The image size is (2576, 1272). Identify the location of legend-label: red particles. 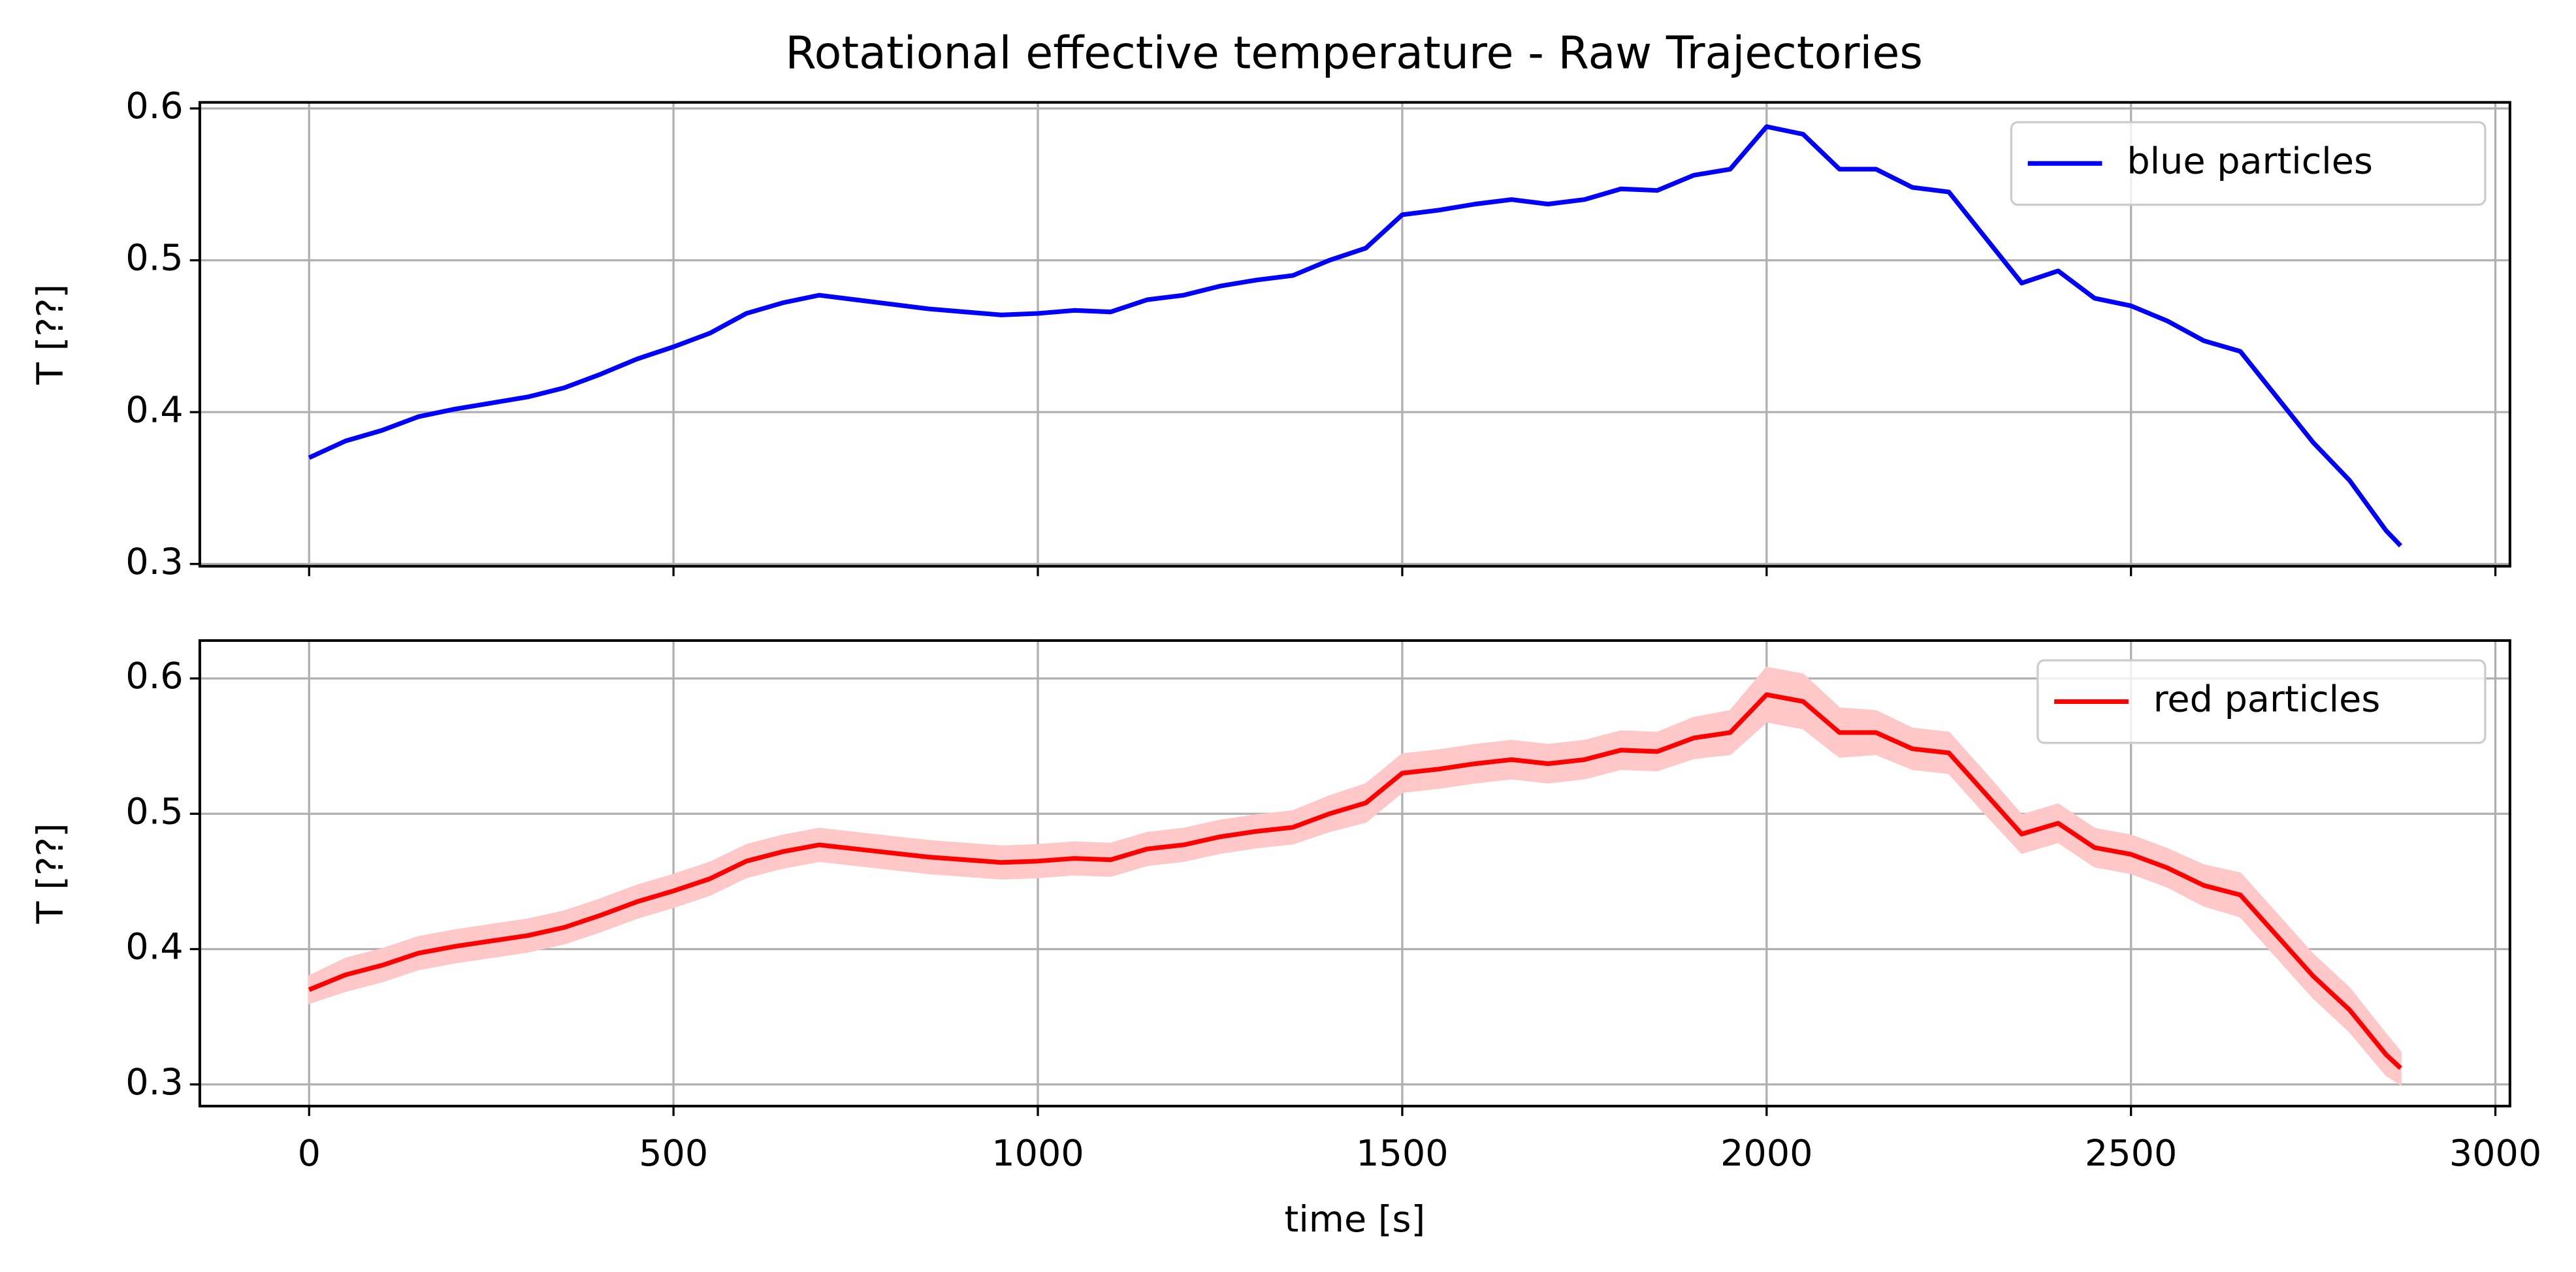
(2267, 699).